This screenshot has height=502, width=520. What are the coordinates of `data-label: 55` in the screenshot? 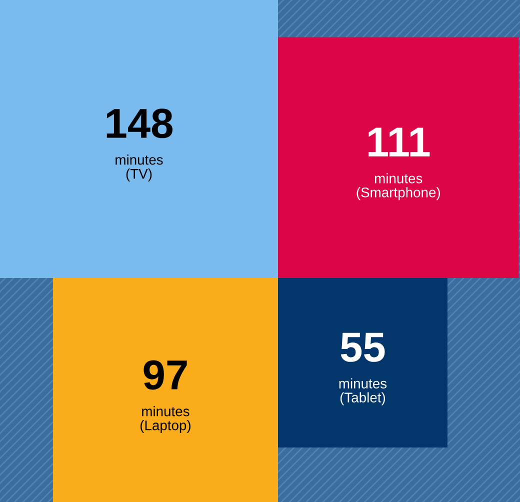 It's located at (362, 347).